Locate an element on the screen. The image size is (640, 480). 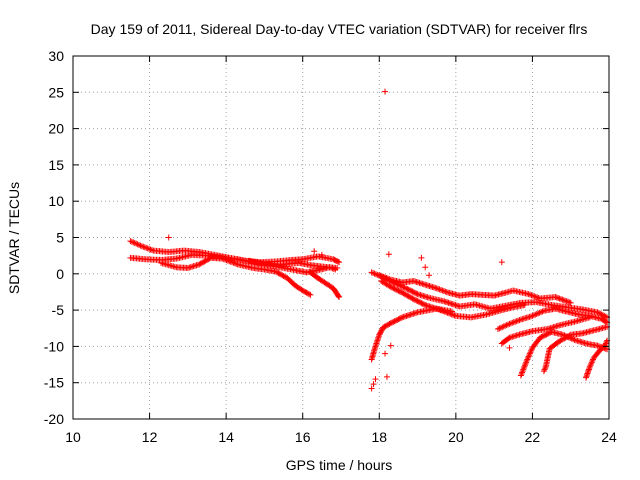
y-tick-label: -10 is located at coordinates (54, 346).